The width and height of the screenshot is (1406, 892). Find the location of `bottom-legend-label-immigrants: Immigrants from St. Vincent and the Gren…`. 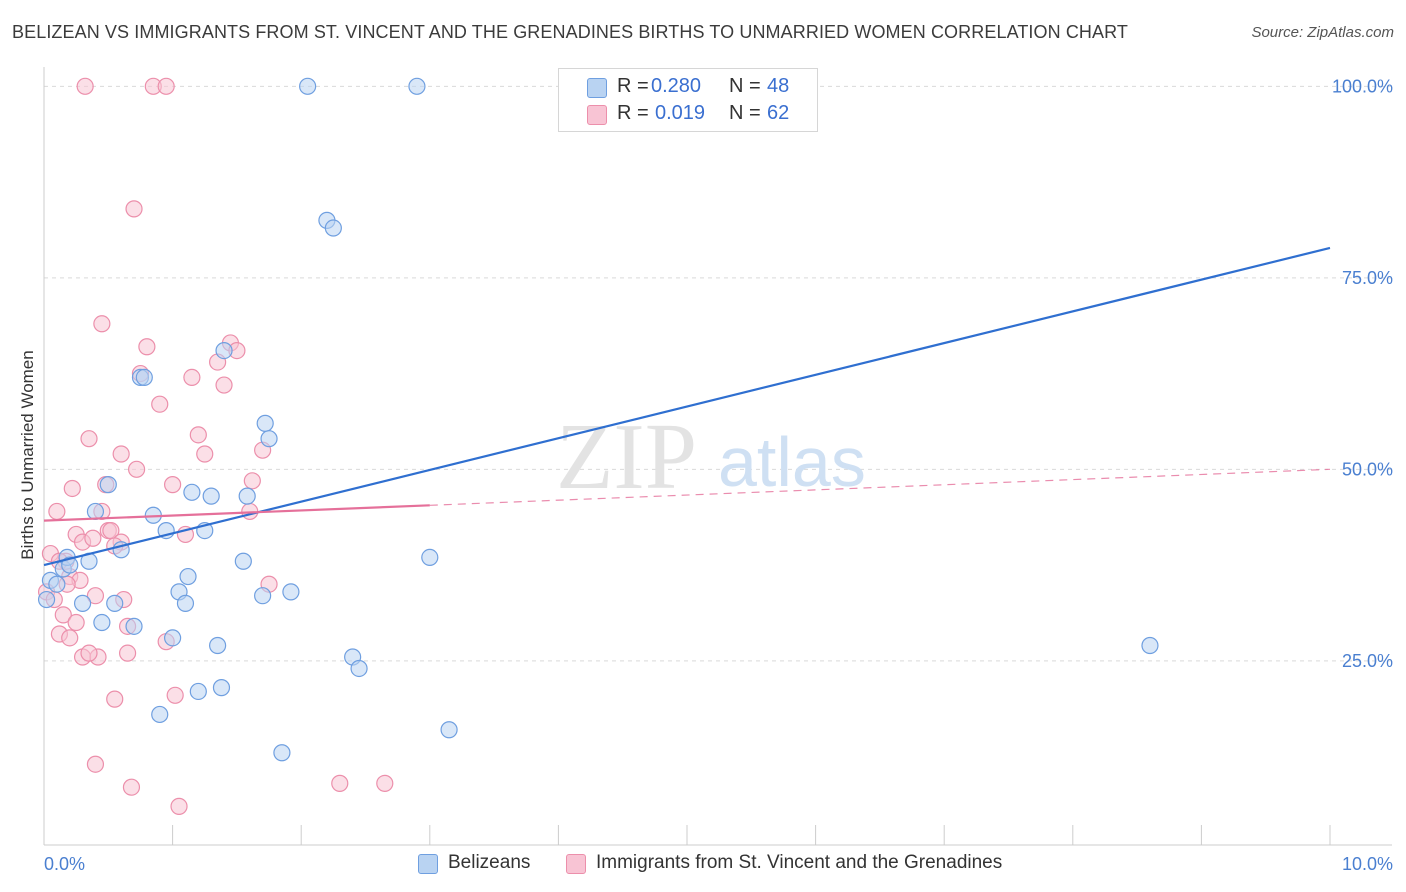

bottom-legend-label-immigrants: Immigrants from St. Vincent and the Gren… is located at coordinates (799, 862).